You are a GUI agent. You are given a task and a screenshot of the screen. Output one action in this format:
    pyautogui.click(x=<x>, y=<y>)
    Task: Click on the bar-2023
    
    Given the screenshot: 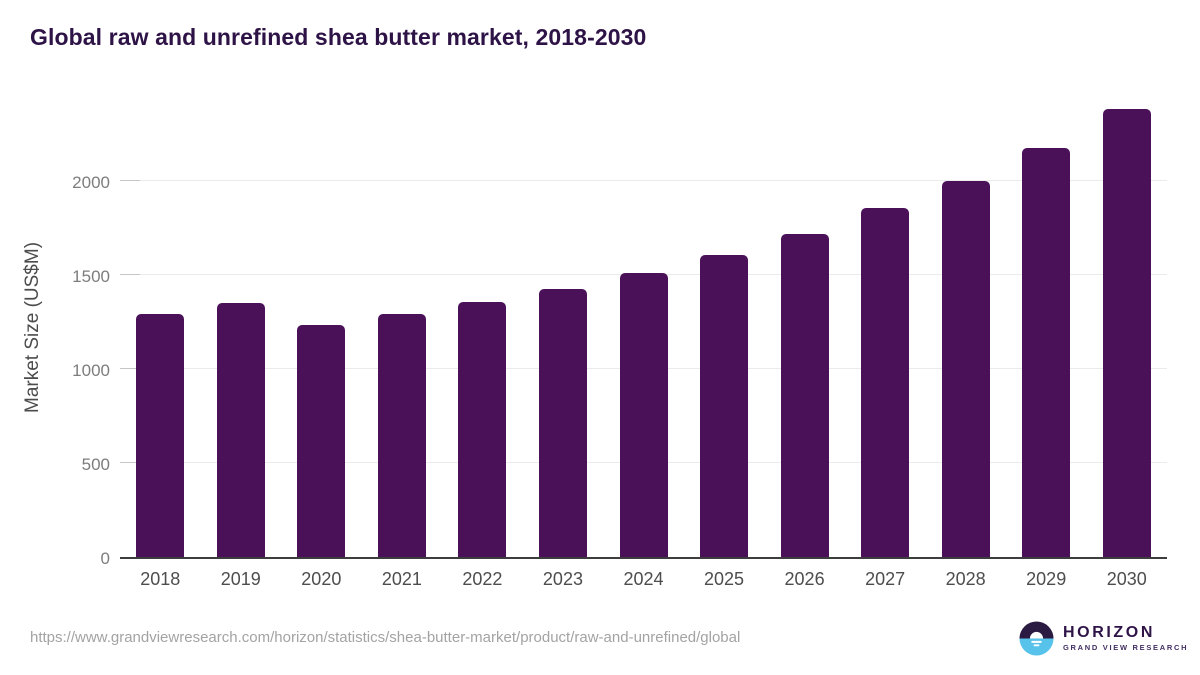 What is the action you would take?
    pyautogui.click(x=562, y=423)
    